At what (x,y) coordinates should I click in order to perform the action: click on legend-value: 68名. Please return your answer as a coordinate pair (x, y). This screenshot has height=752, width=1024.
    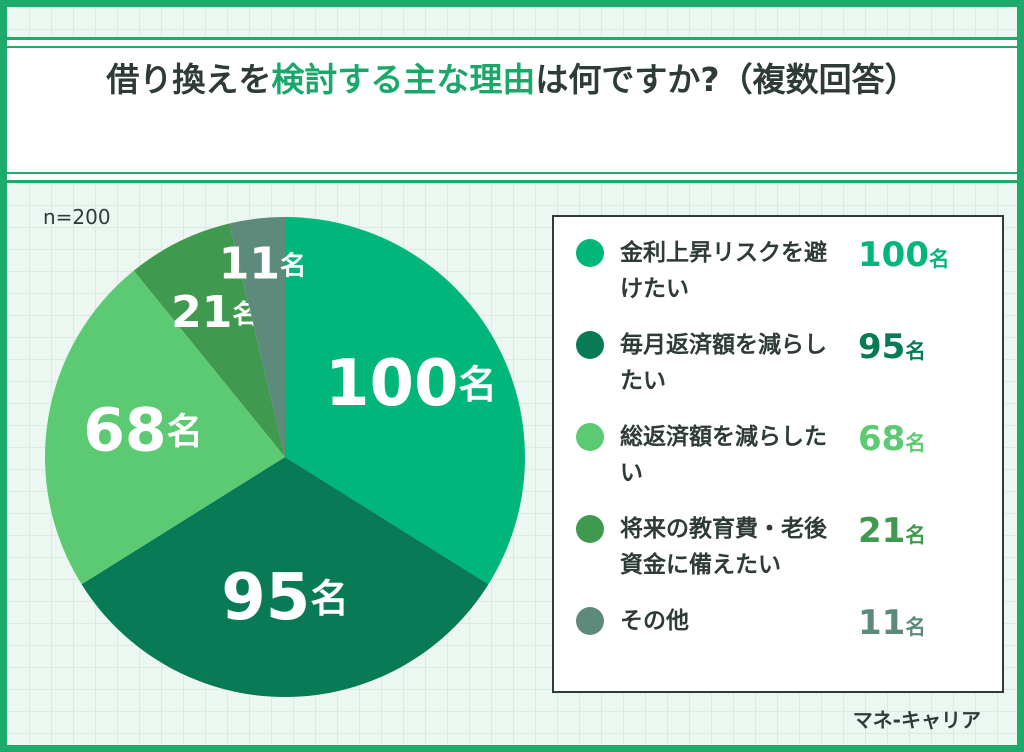
    Looking at the image, I should click on (892, 439).